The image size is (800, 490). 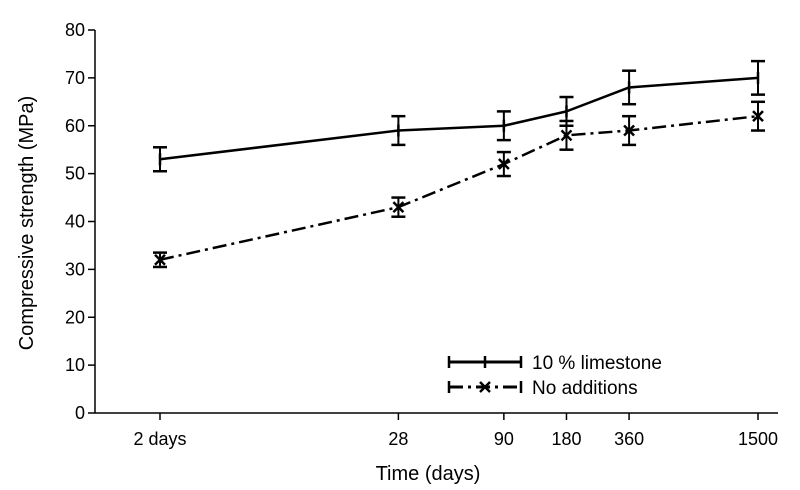 I want to click on legend: 10 % limestone No additions, so click(x=554, y=376).